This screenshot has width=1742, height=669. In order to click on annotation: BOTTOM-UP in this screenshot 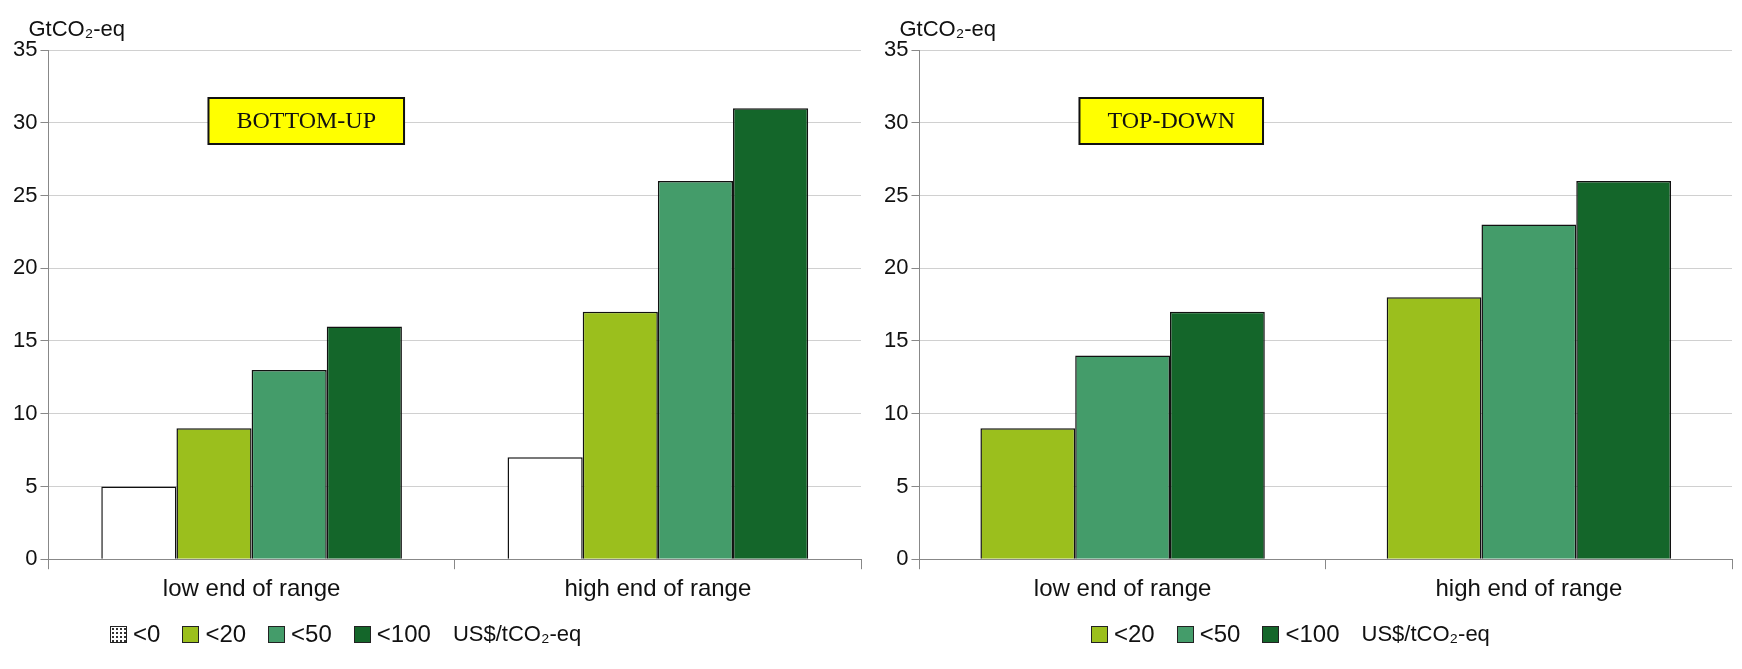, I will do `click(306, 120)`.